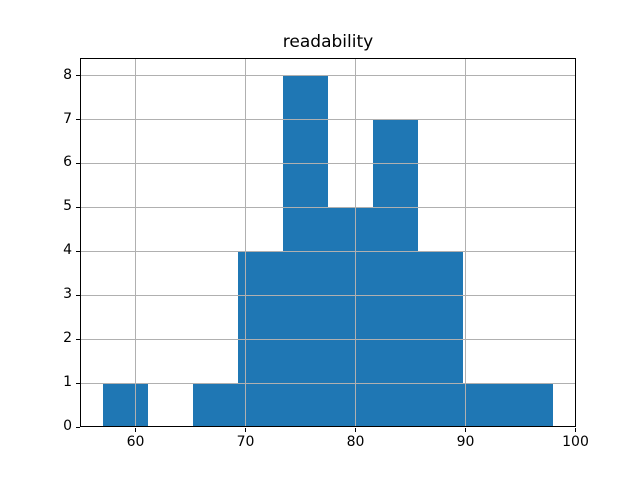 This screenshot has height=480, width=640. Describe the element at coordinates (67, 74) in the screenshot. I see `y-tick-label: 8` at that location.